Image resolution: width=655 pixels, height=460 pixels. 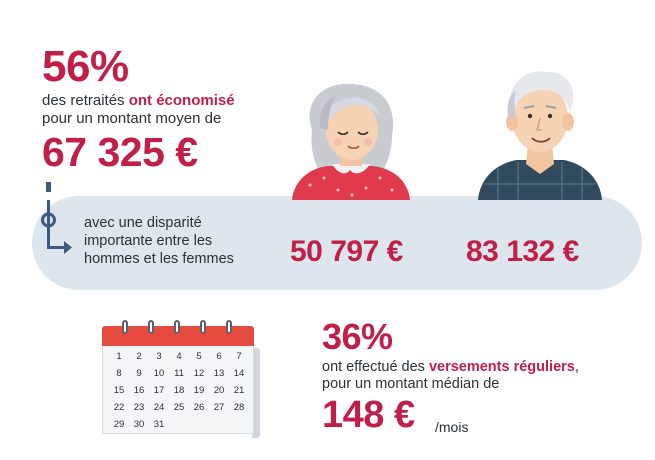 What do you see at coordinates (119, 356) in the screenshot?
I see `calendar-day: 1` at bounding box center [119, 356].